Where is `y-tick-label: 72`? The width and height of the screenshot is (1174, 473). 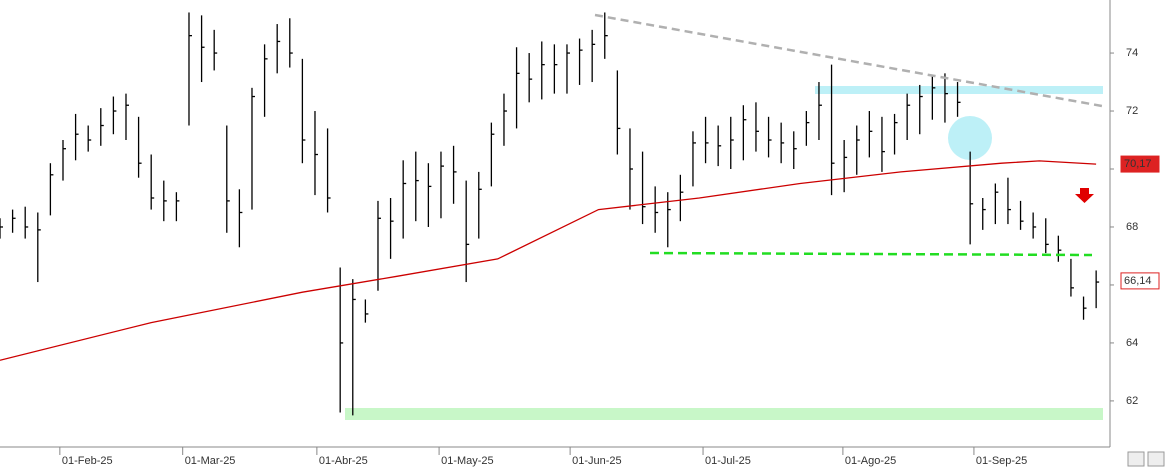 y-tick-label: 72 is located at coordinates (1132, 111).